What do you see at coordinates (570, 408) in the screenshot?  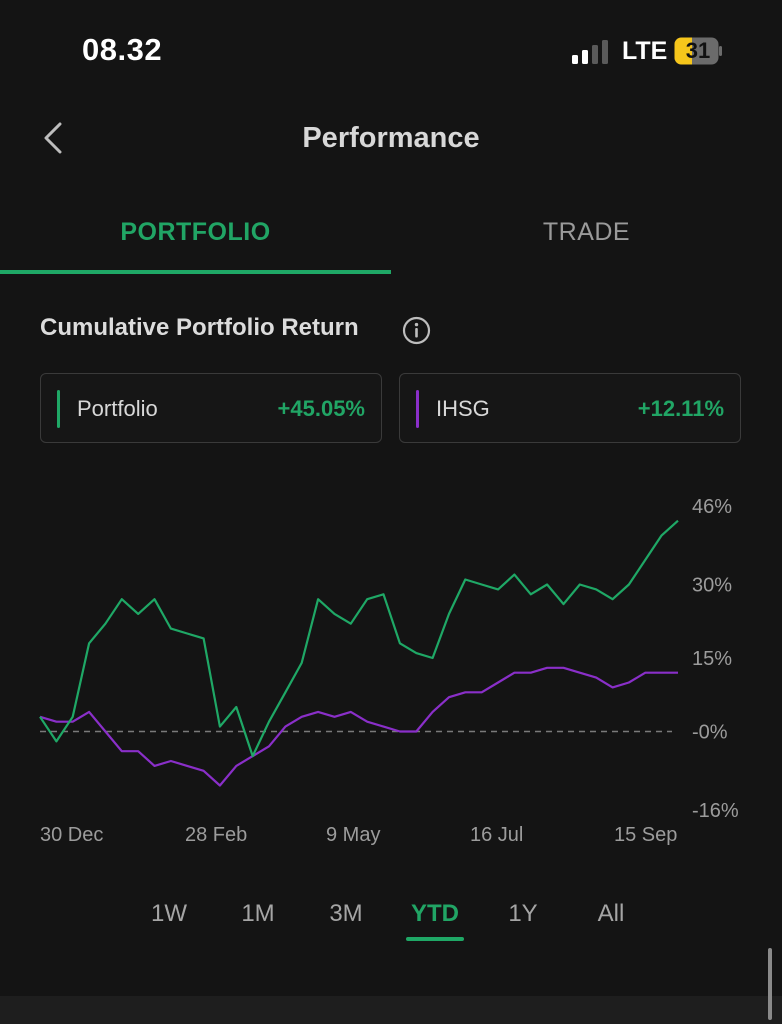 I see `legend-card-ihsg: IHSG +12.11%` at bounding box center [570, 408].